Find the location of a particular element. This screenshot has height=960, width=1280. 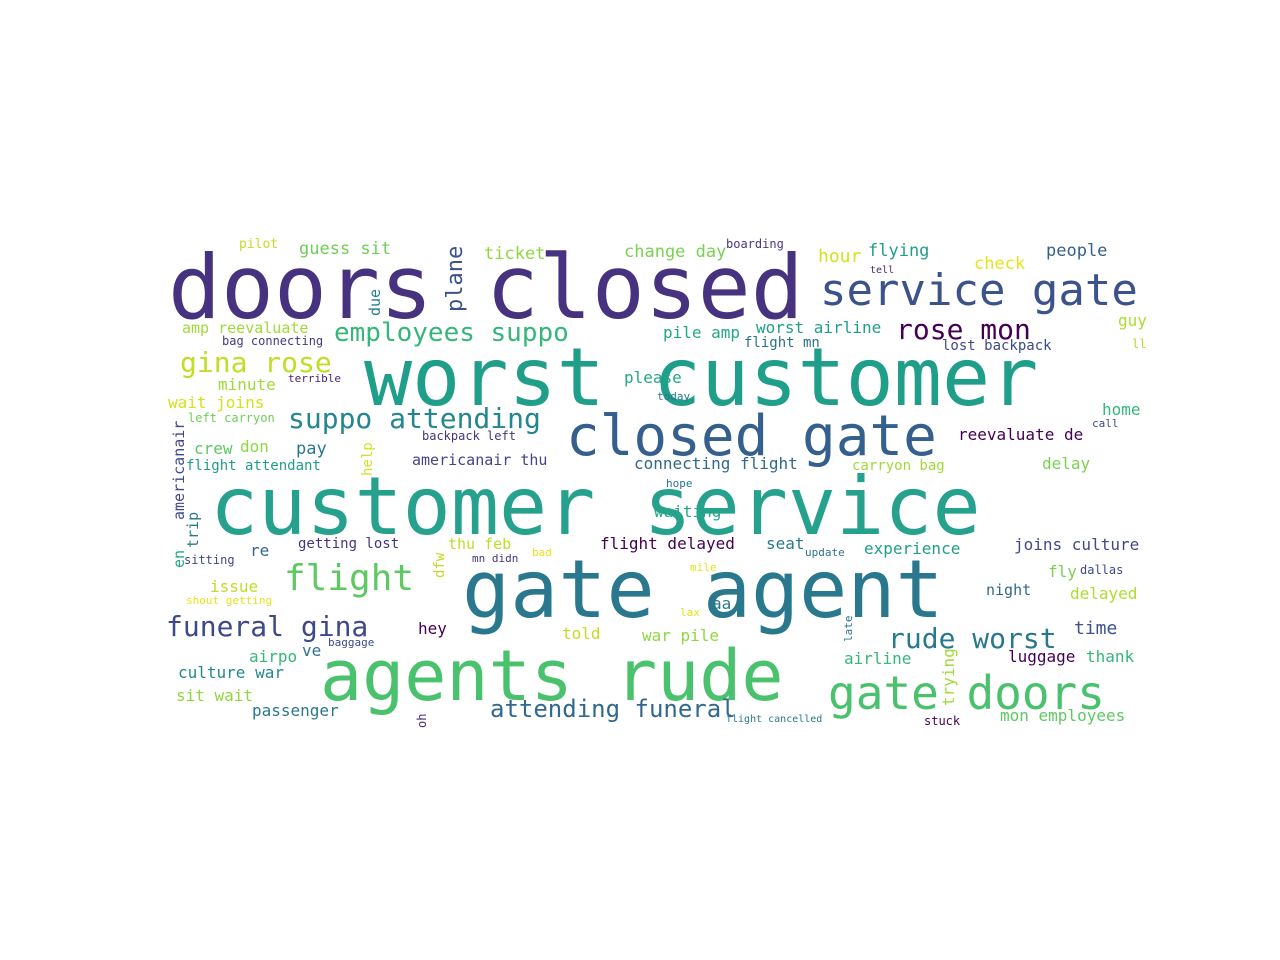

word: flight mn is located at coordinates (782, 343).